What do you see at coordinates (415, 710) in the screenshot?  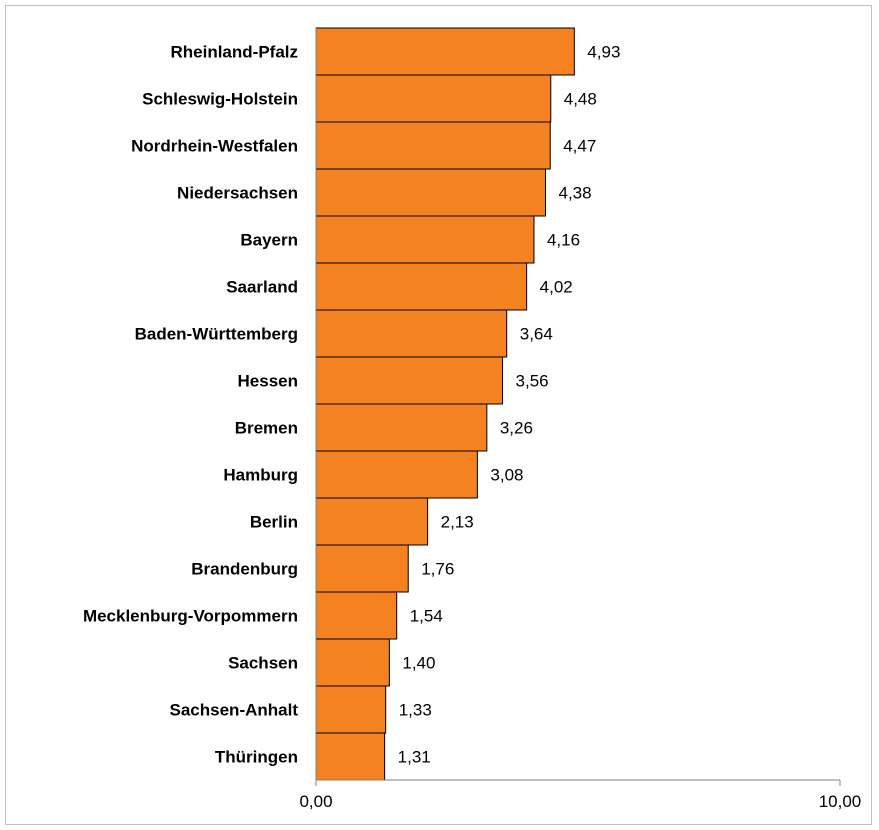 I see `value-label: 1,33` at bounding box center [415, 710].